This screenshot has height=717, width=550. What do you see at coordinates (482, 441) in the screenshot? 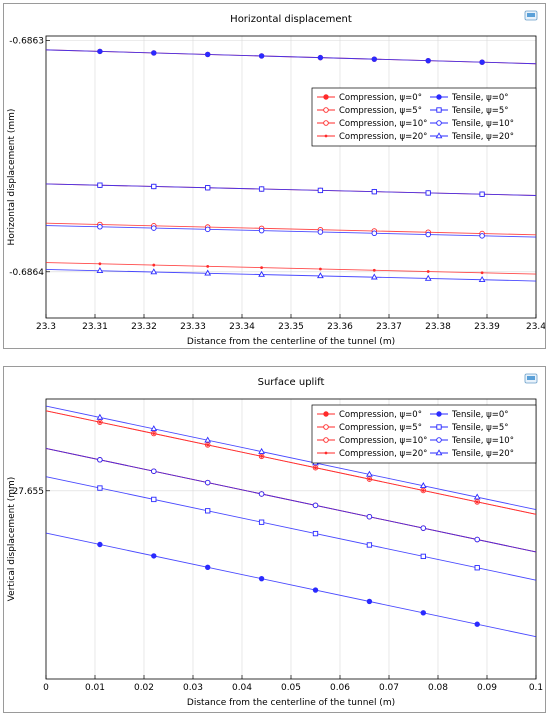
I see `legend-label: Tensile, ψ=10°` at bounding box center [482, 441].